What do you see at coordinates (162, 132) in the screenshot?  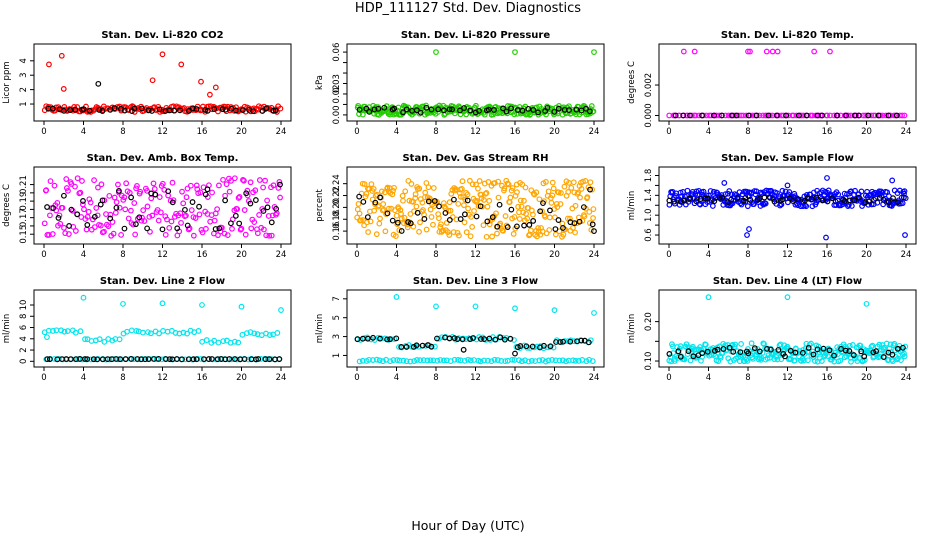 I see `x-tick-label: 12` at bounding box center [162, 132].